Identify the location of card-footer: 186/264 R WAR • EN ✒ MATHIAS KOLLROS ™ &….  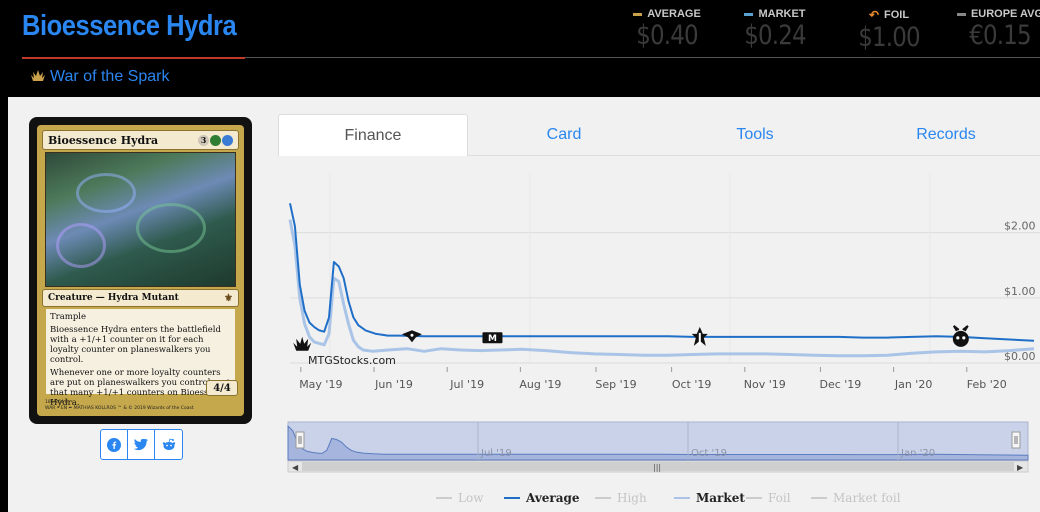
(140, 406).